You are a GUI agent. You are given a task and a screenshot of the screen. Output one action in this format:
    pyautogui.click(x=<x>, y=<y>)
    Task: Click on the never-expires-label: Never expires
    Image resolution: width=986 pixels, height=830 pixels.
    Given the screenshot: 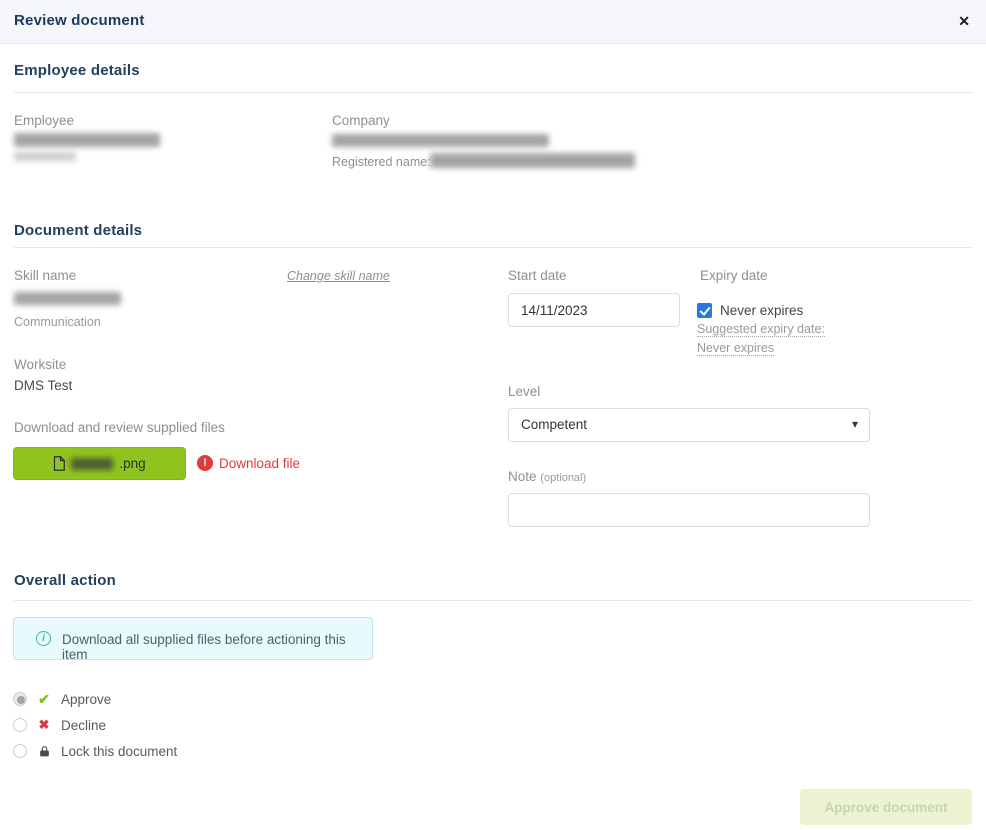 What is the action you would take?
    pyautogui.click(x=762, y=310)
    